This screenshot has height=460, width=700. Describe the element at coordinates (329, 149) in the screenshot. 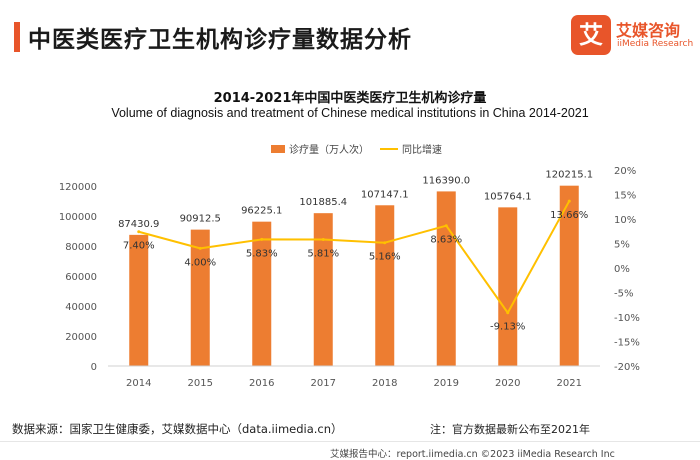

I see `legend-label-bar: 诊疗量（万人次）` at that location.